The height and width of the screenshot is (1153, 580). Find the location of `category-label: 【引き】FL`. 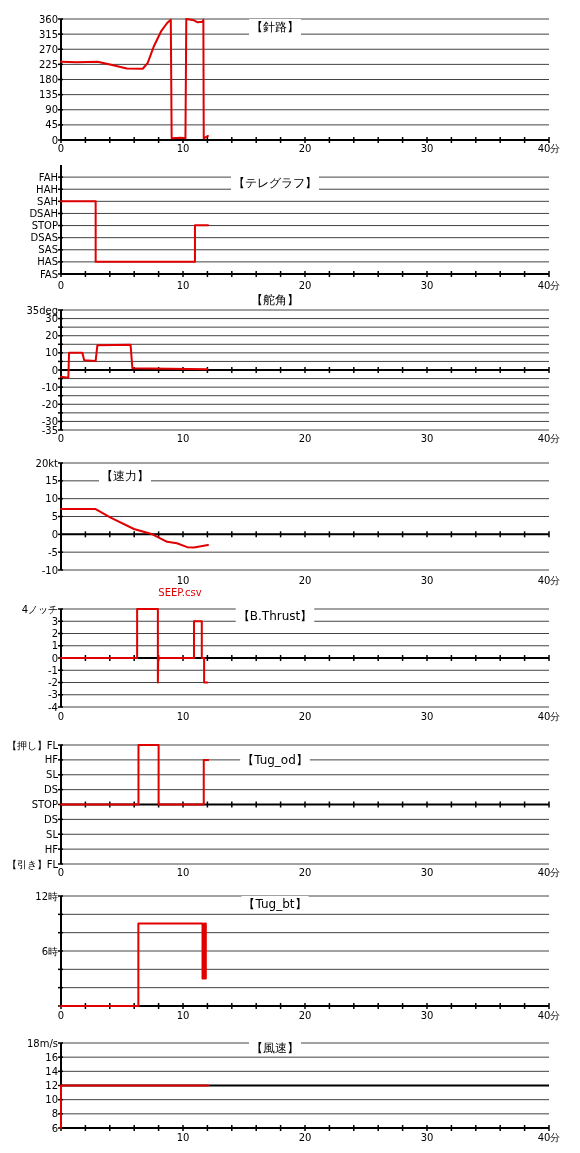

category-label: 【引き】FL is located at coordinates (32, 864).